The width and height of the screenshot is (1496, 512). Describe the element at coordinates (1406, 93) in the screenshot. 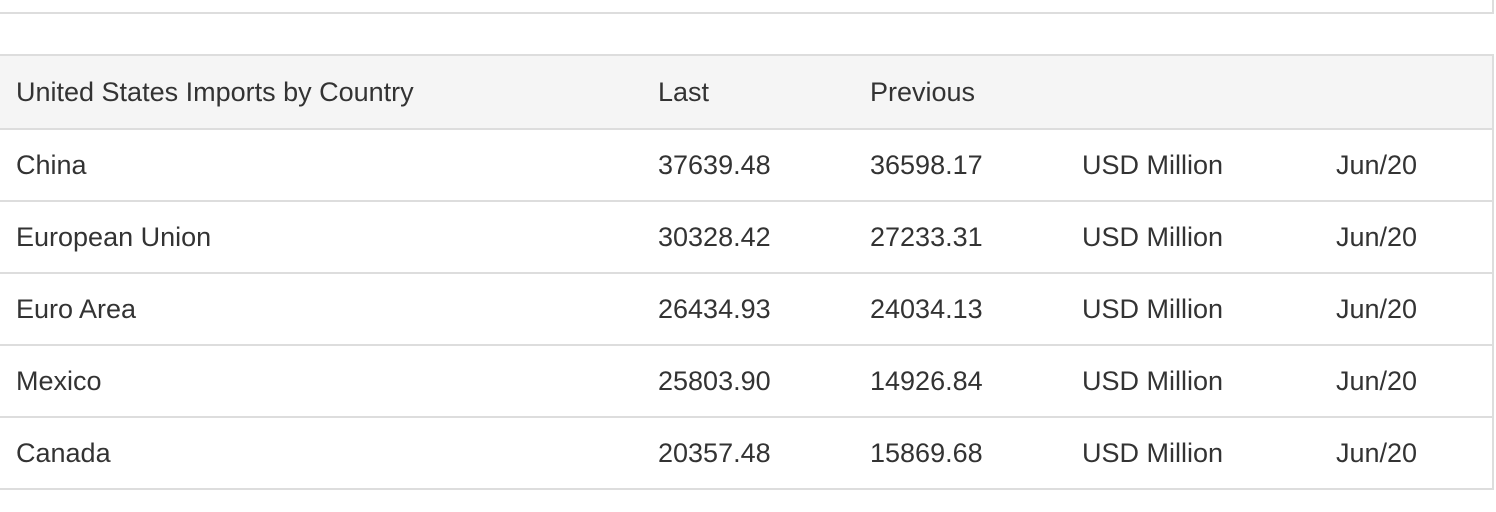

I see `header-date` at that location.